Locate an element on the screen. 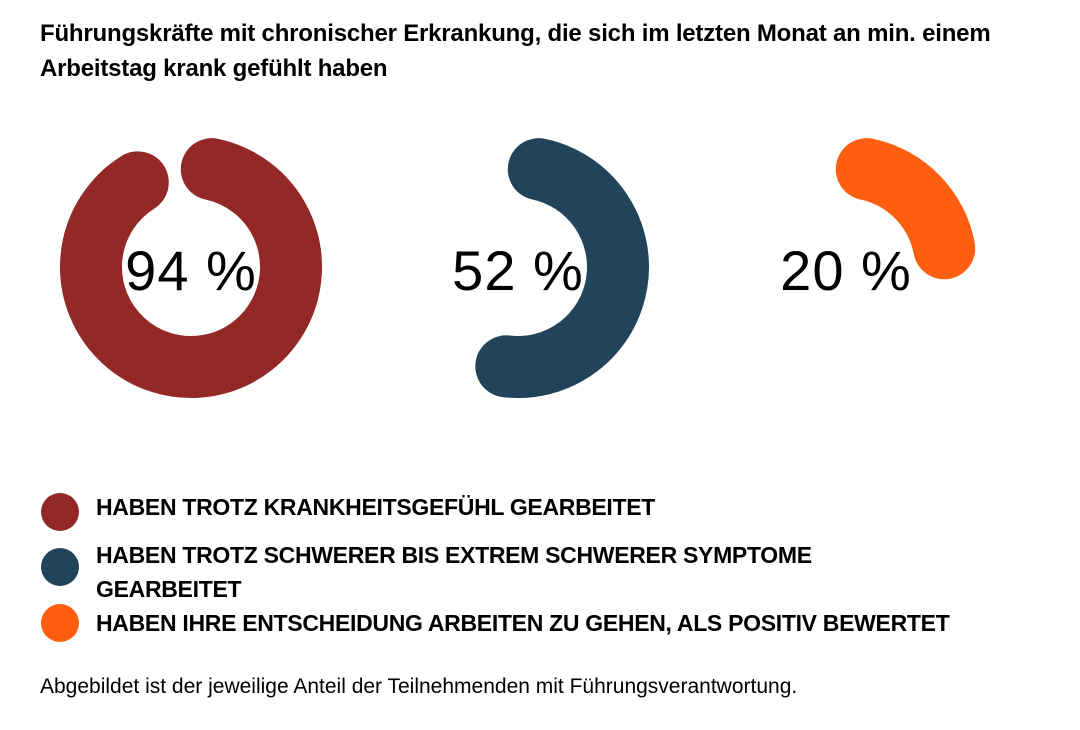 The height and width of the screenshot is (730, 1080). donut-chart-3: 20 % is located at coordinates (846, 270).